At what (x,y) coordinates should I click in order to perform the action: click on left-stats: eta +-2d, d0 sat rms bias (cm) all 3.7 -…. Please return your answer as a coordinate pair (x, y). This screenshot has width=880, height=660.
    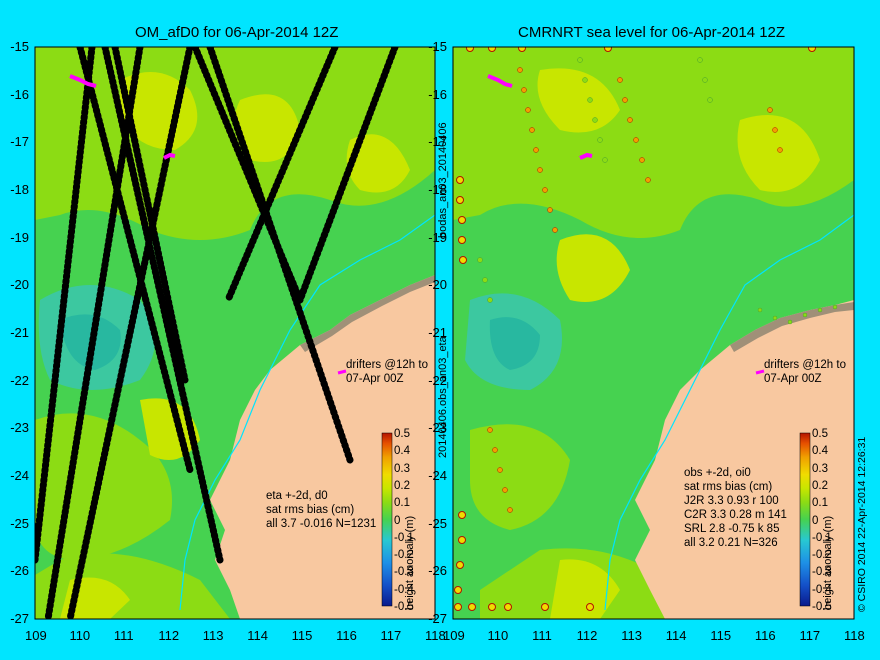
    Looking at the image, I should click on (321, 510).